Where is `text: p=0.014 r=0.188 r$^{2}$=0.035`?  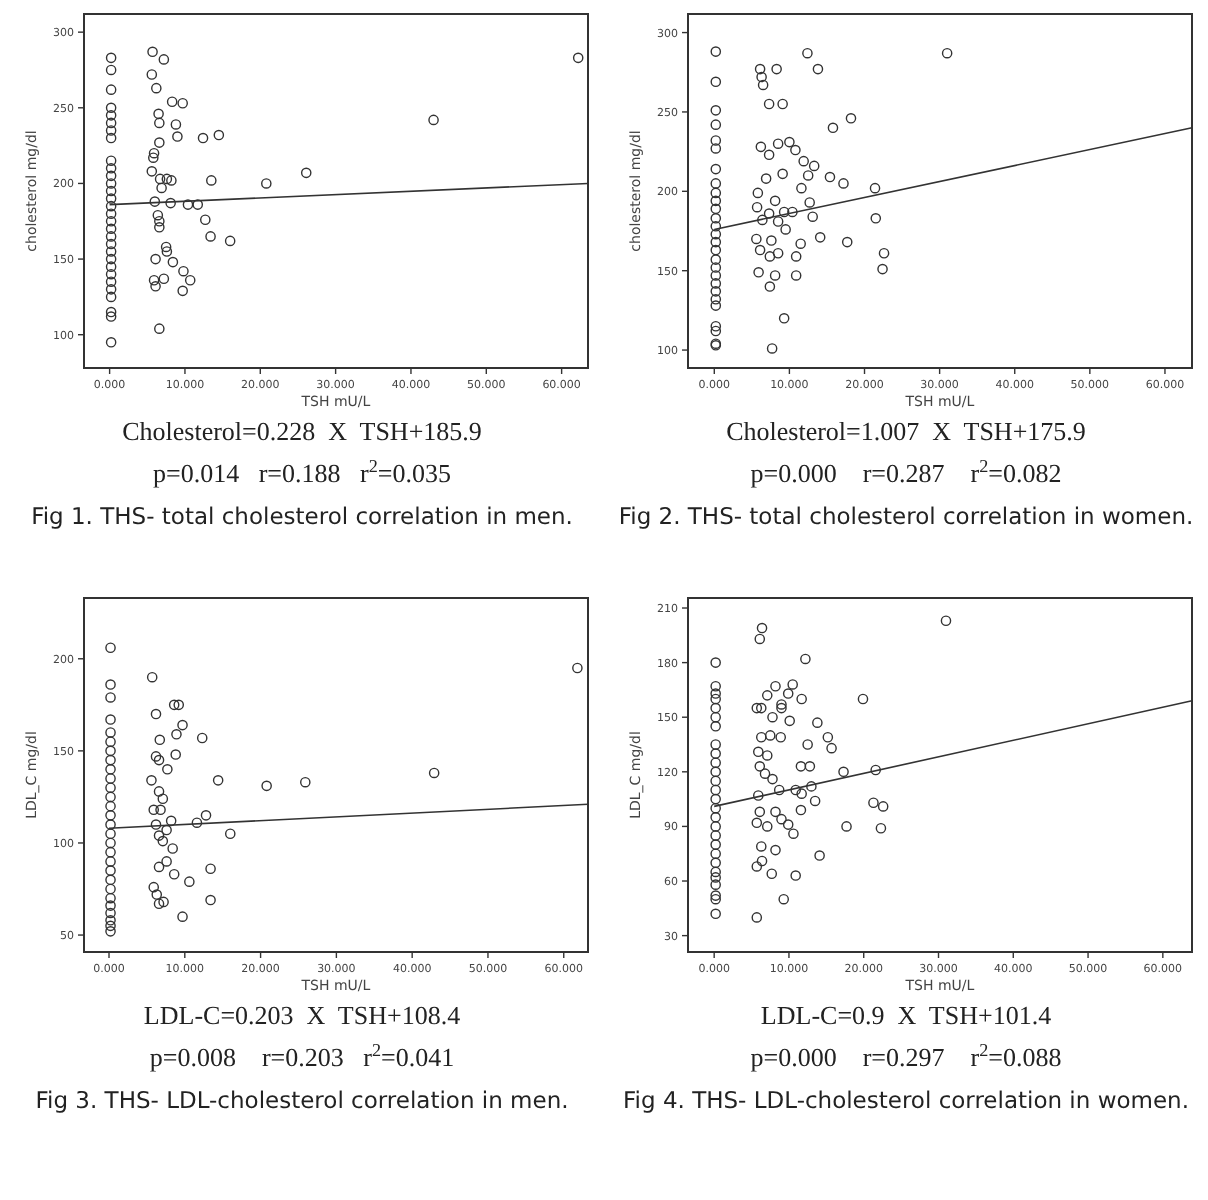 text: p=0.014 r=0.188 r$^{2}$=0.035 is located at coordinates (302, 472).